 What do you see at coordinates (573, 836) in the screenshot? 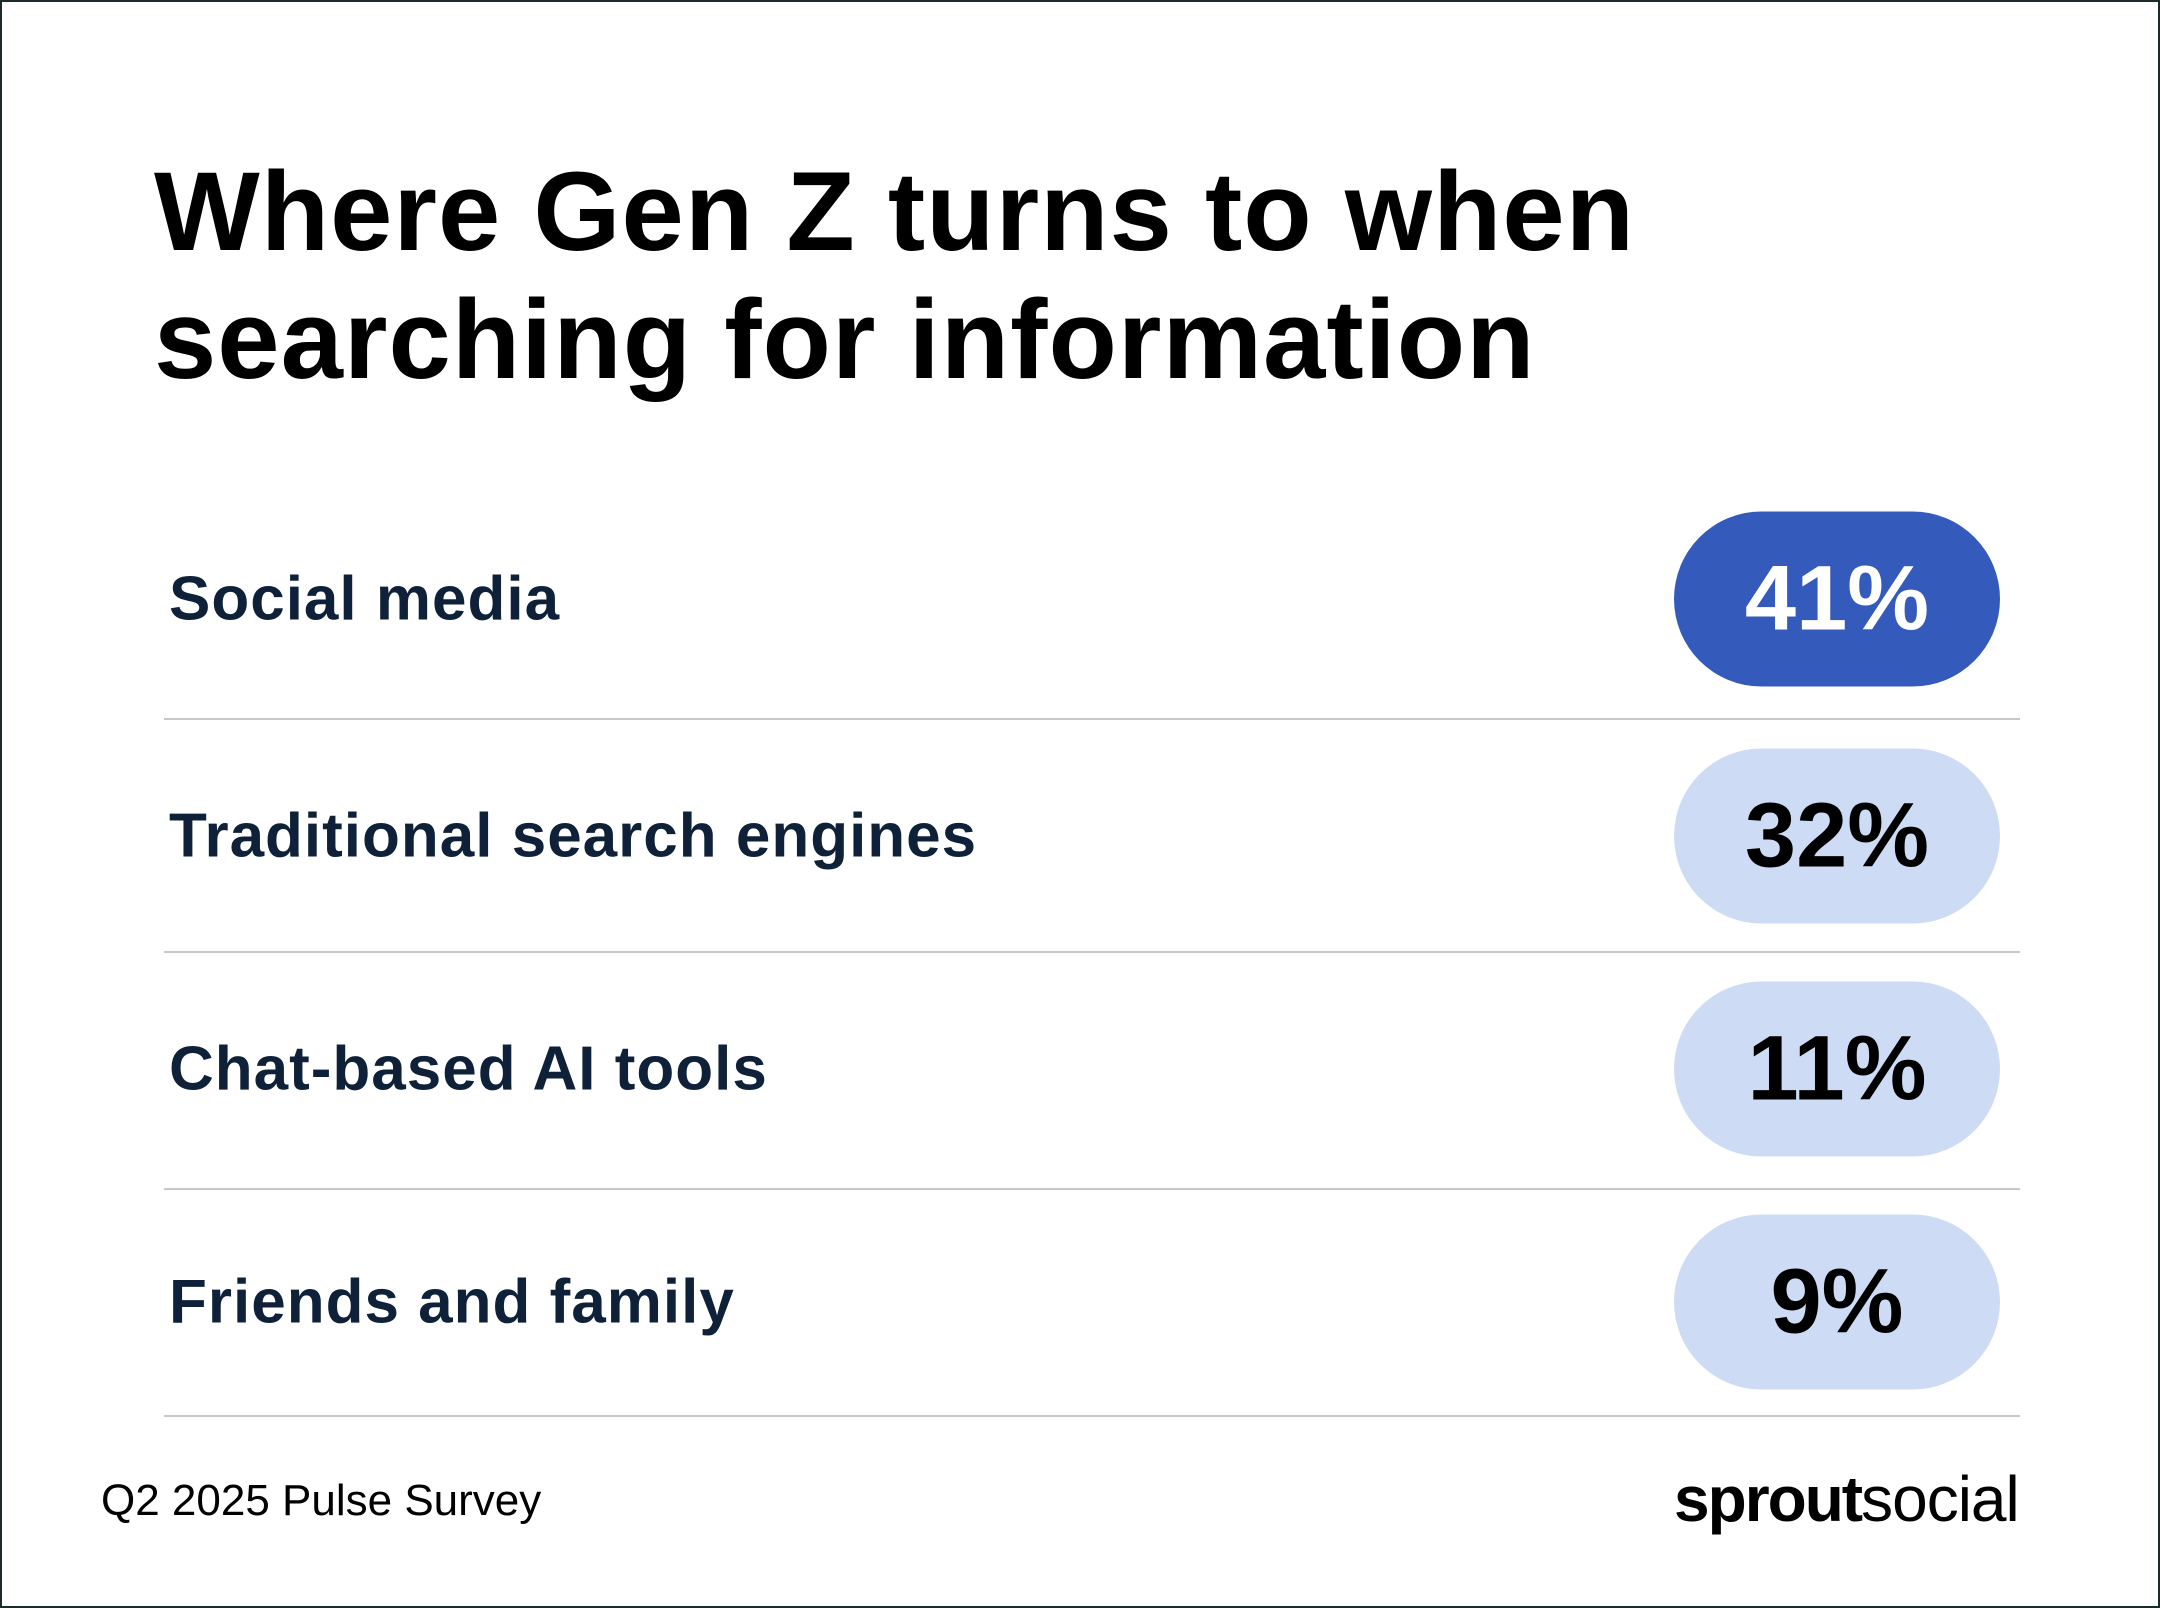
I see `row-label: Traditional search engines` at bounding box center [573, 836].